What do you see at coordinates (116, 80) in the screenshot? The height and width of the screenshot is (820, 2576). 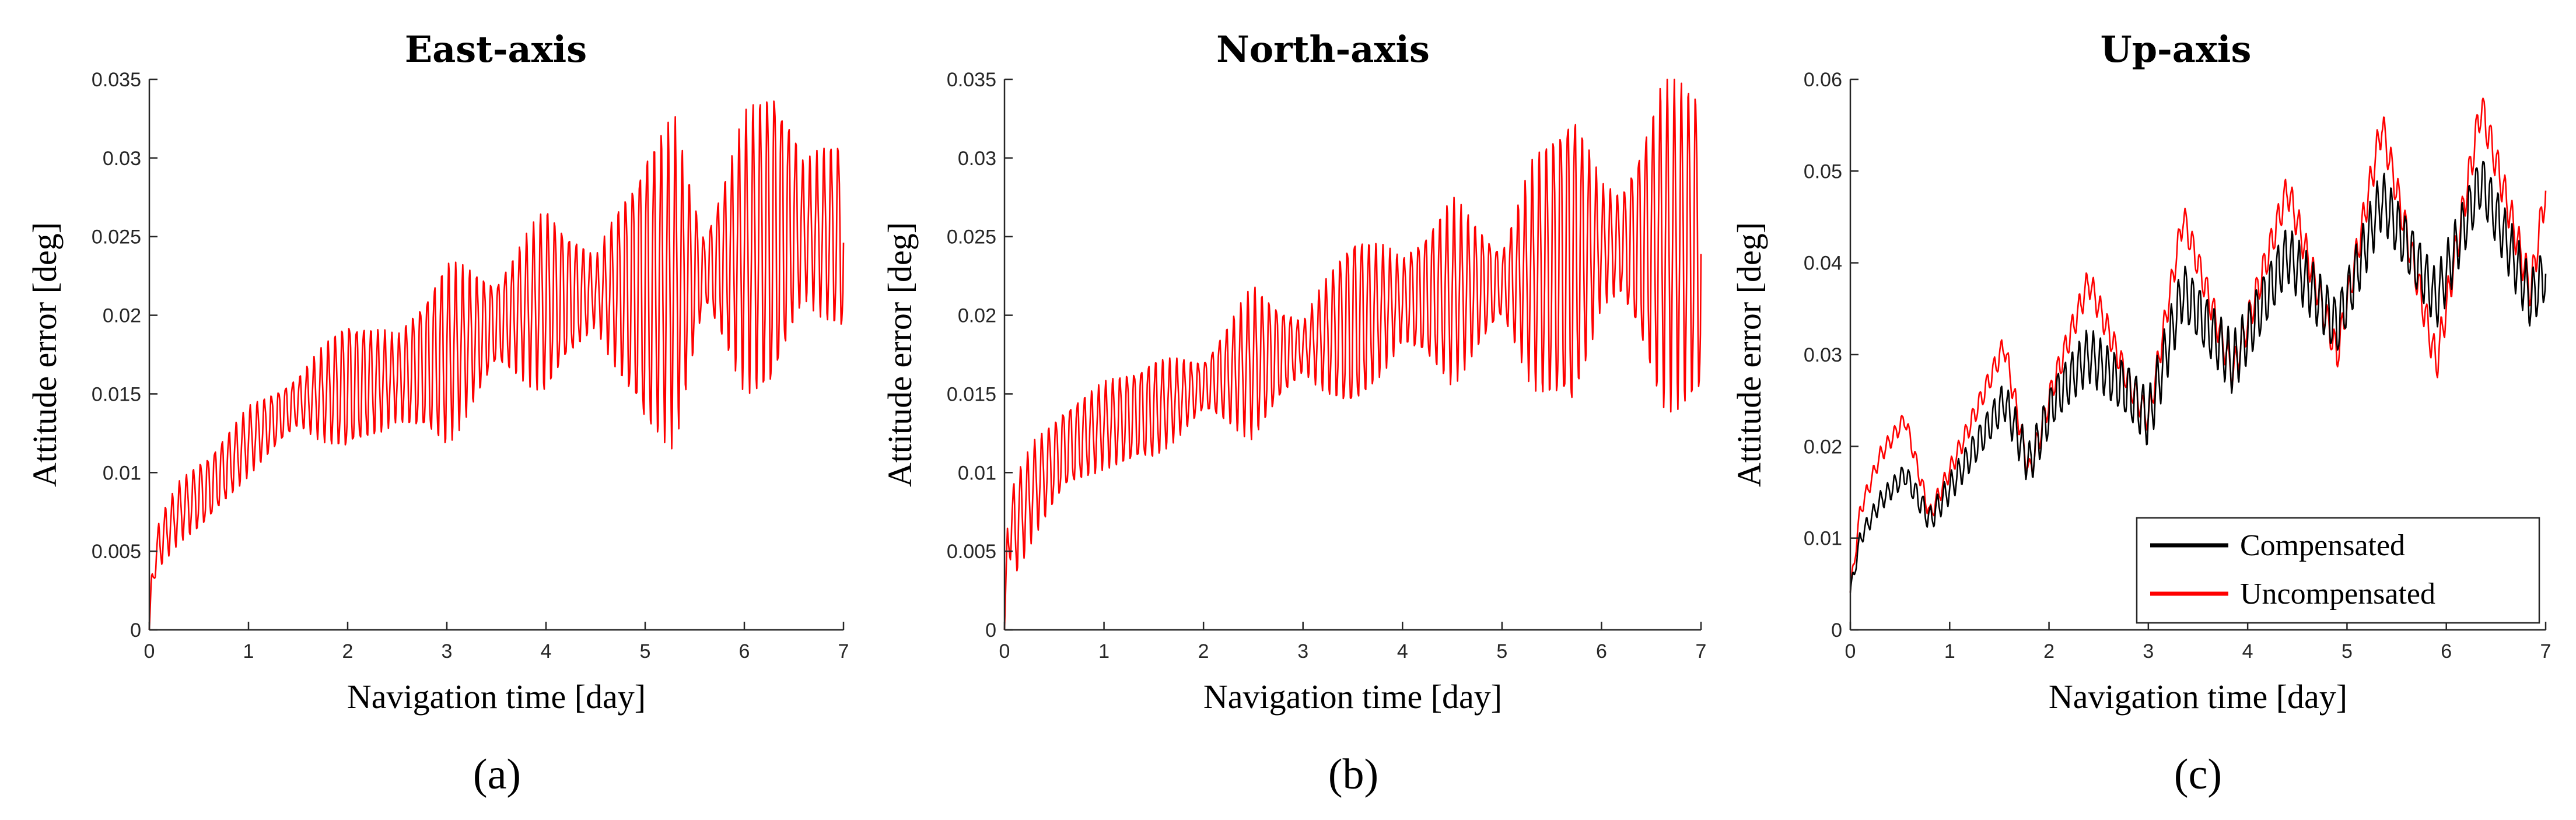 I see `panel-a-y-tick-label-7: 0.035` at bounding box center [116, 80].